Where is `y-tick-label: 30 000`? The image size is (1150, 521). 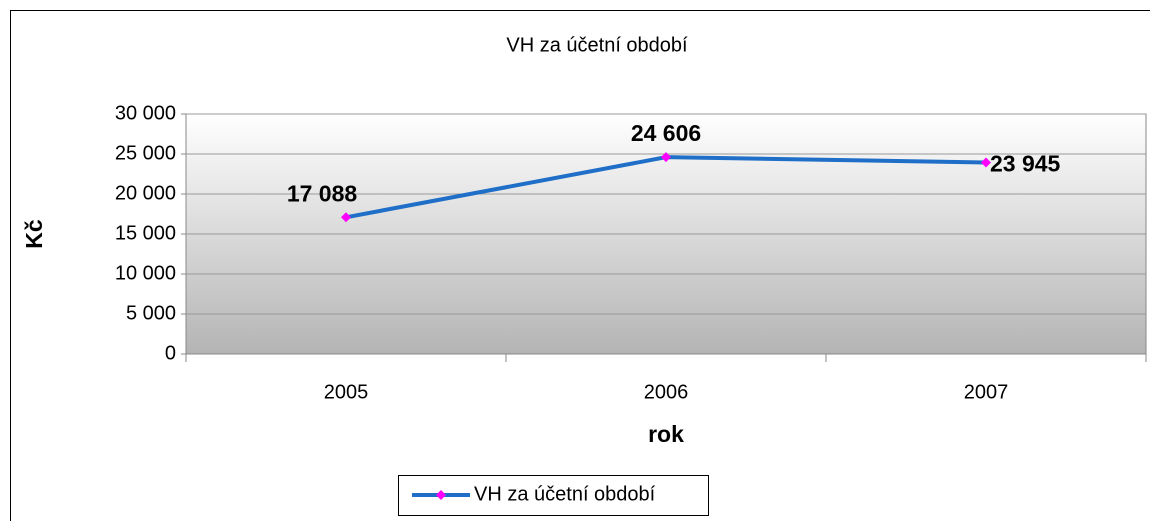 y-tick-label: 30 000 is located at coordinates (145, 113).